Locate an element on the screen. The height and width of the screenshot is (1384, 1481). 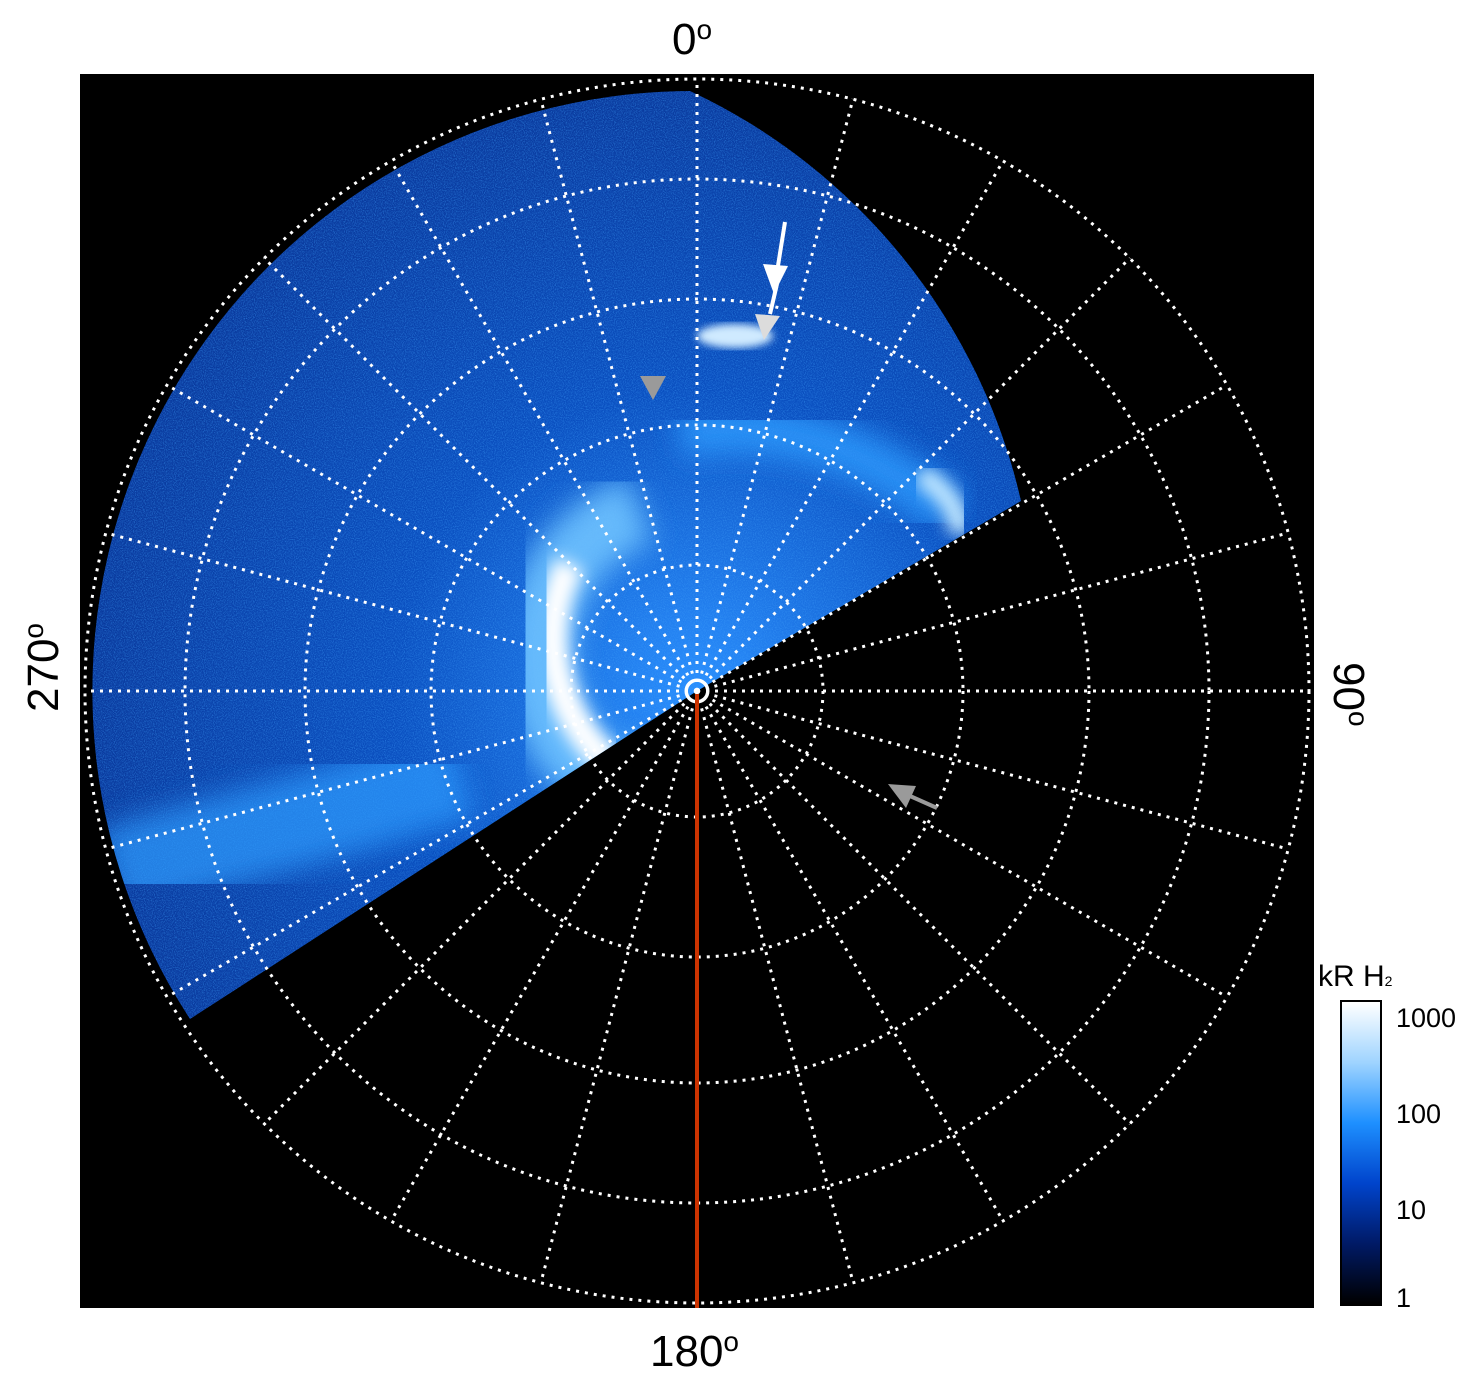
colorbar-title: kR H2 is located at coordinates (1355, 976).